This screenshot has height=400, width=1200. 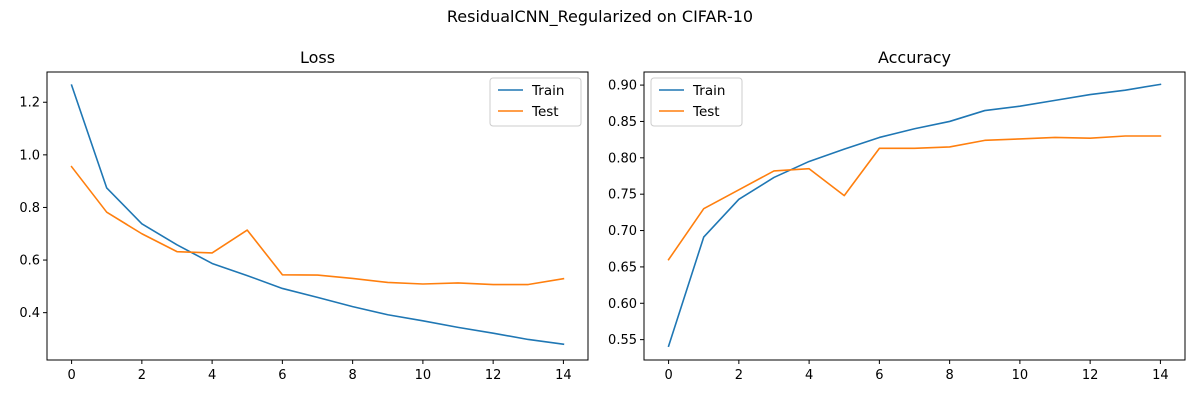 What do you see at coordinates (29, 313) in the screenshot?
I see `loss-y-tick-label: 0.4` at bounding box center [29, 313].